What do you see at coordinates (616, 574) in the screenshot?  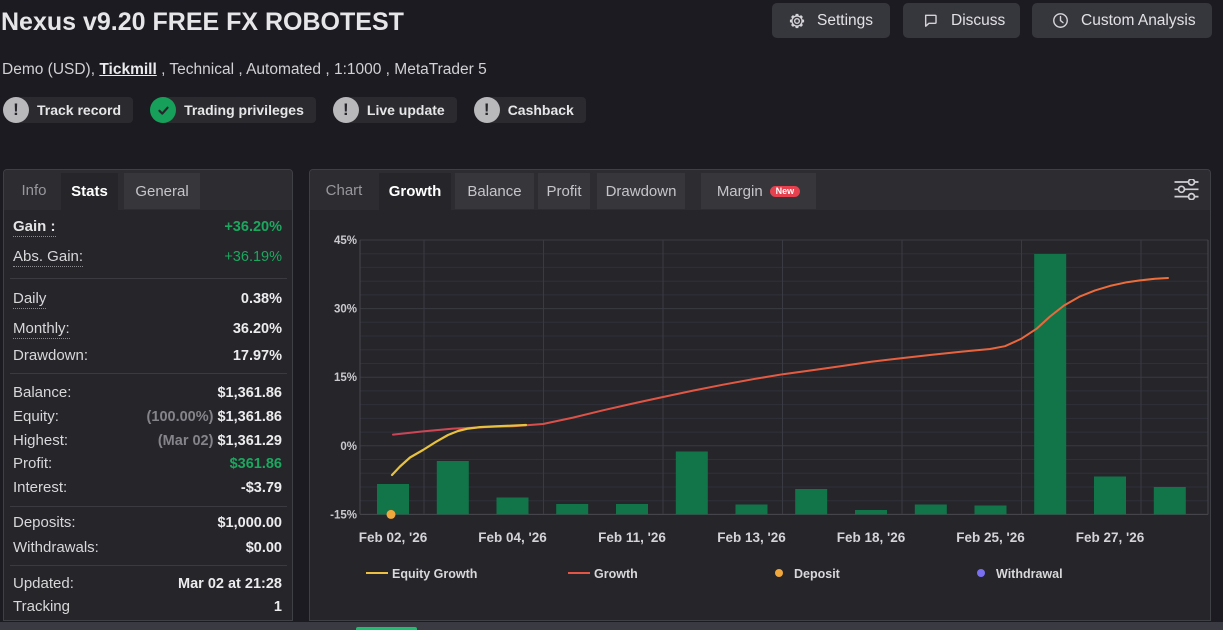 I see `svg-text: Growth` at bounding box center [616, 574].